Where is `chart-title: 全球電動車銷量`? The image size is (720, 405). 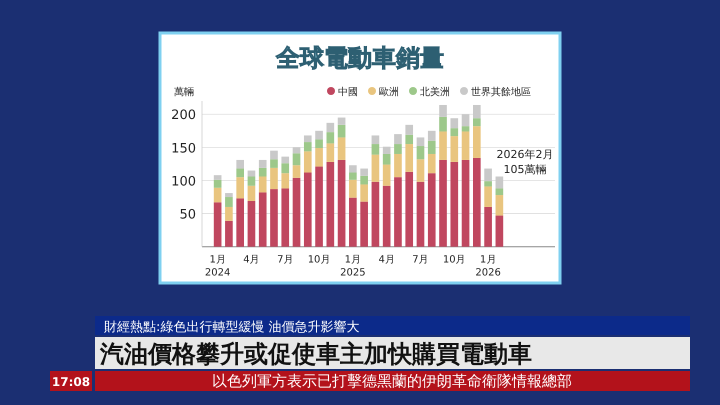 chart-title: 全球電動車銷量 is located at coordinates (359, 58).